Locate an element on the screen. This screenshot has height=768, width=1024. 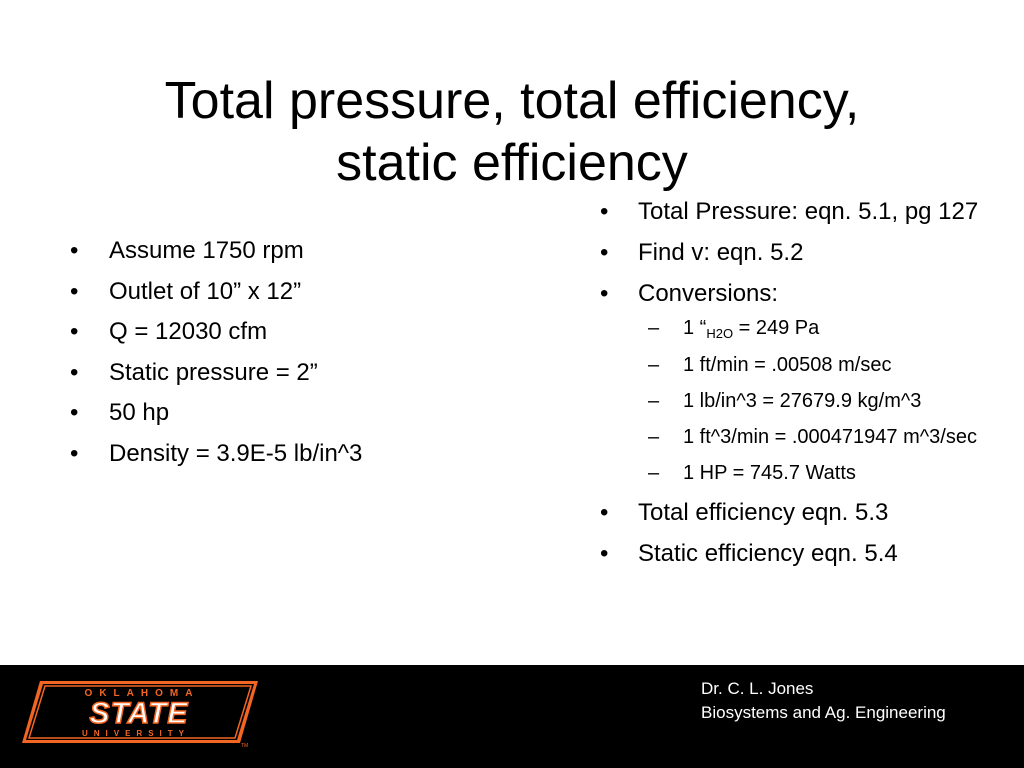
logo-bottom-text: UNIVERSITY is located at coordinates (136, 733).